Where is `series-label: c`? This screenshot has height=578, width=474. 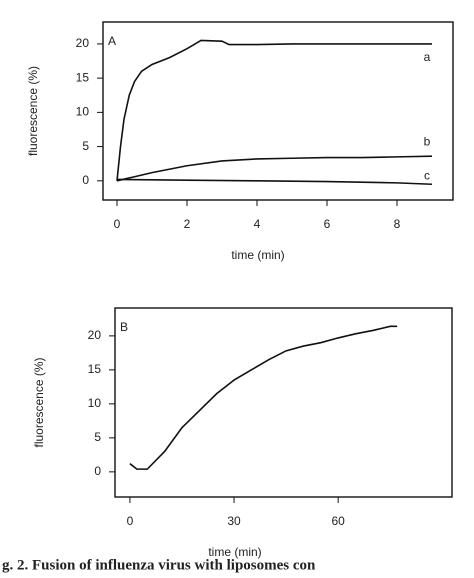 series-label: c is located at coordinates (427, 175).